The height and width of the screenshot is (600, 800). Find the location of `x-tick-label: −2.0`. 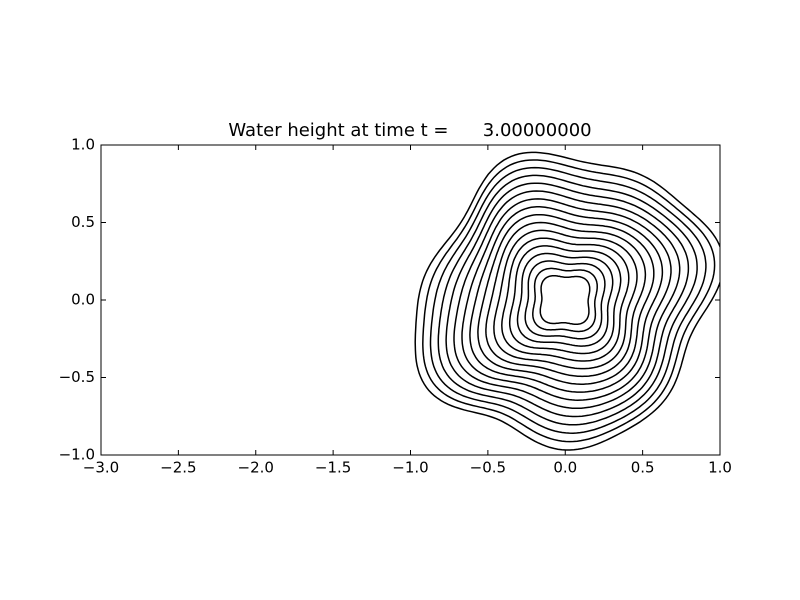

x-tick-label: −2.0 is located at coordinates (256, 468).